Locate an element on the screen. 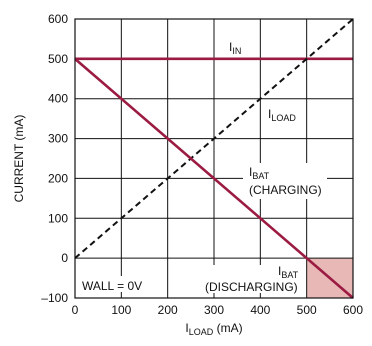  iin-label: IIN is located at coordinates (235, 48).